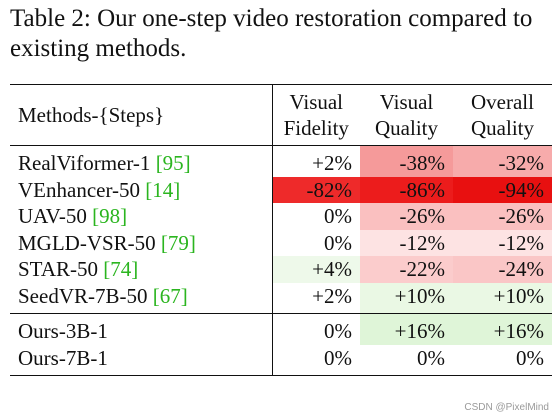  What do you see at coordinates (406, 189) in the screenshot?
I see `visual-quality-cell: -86%` at bounding box center [406, 189].